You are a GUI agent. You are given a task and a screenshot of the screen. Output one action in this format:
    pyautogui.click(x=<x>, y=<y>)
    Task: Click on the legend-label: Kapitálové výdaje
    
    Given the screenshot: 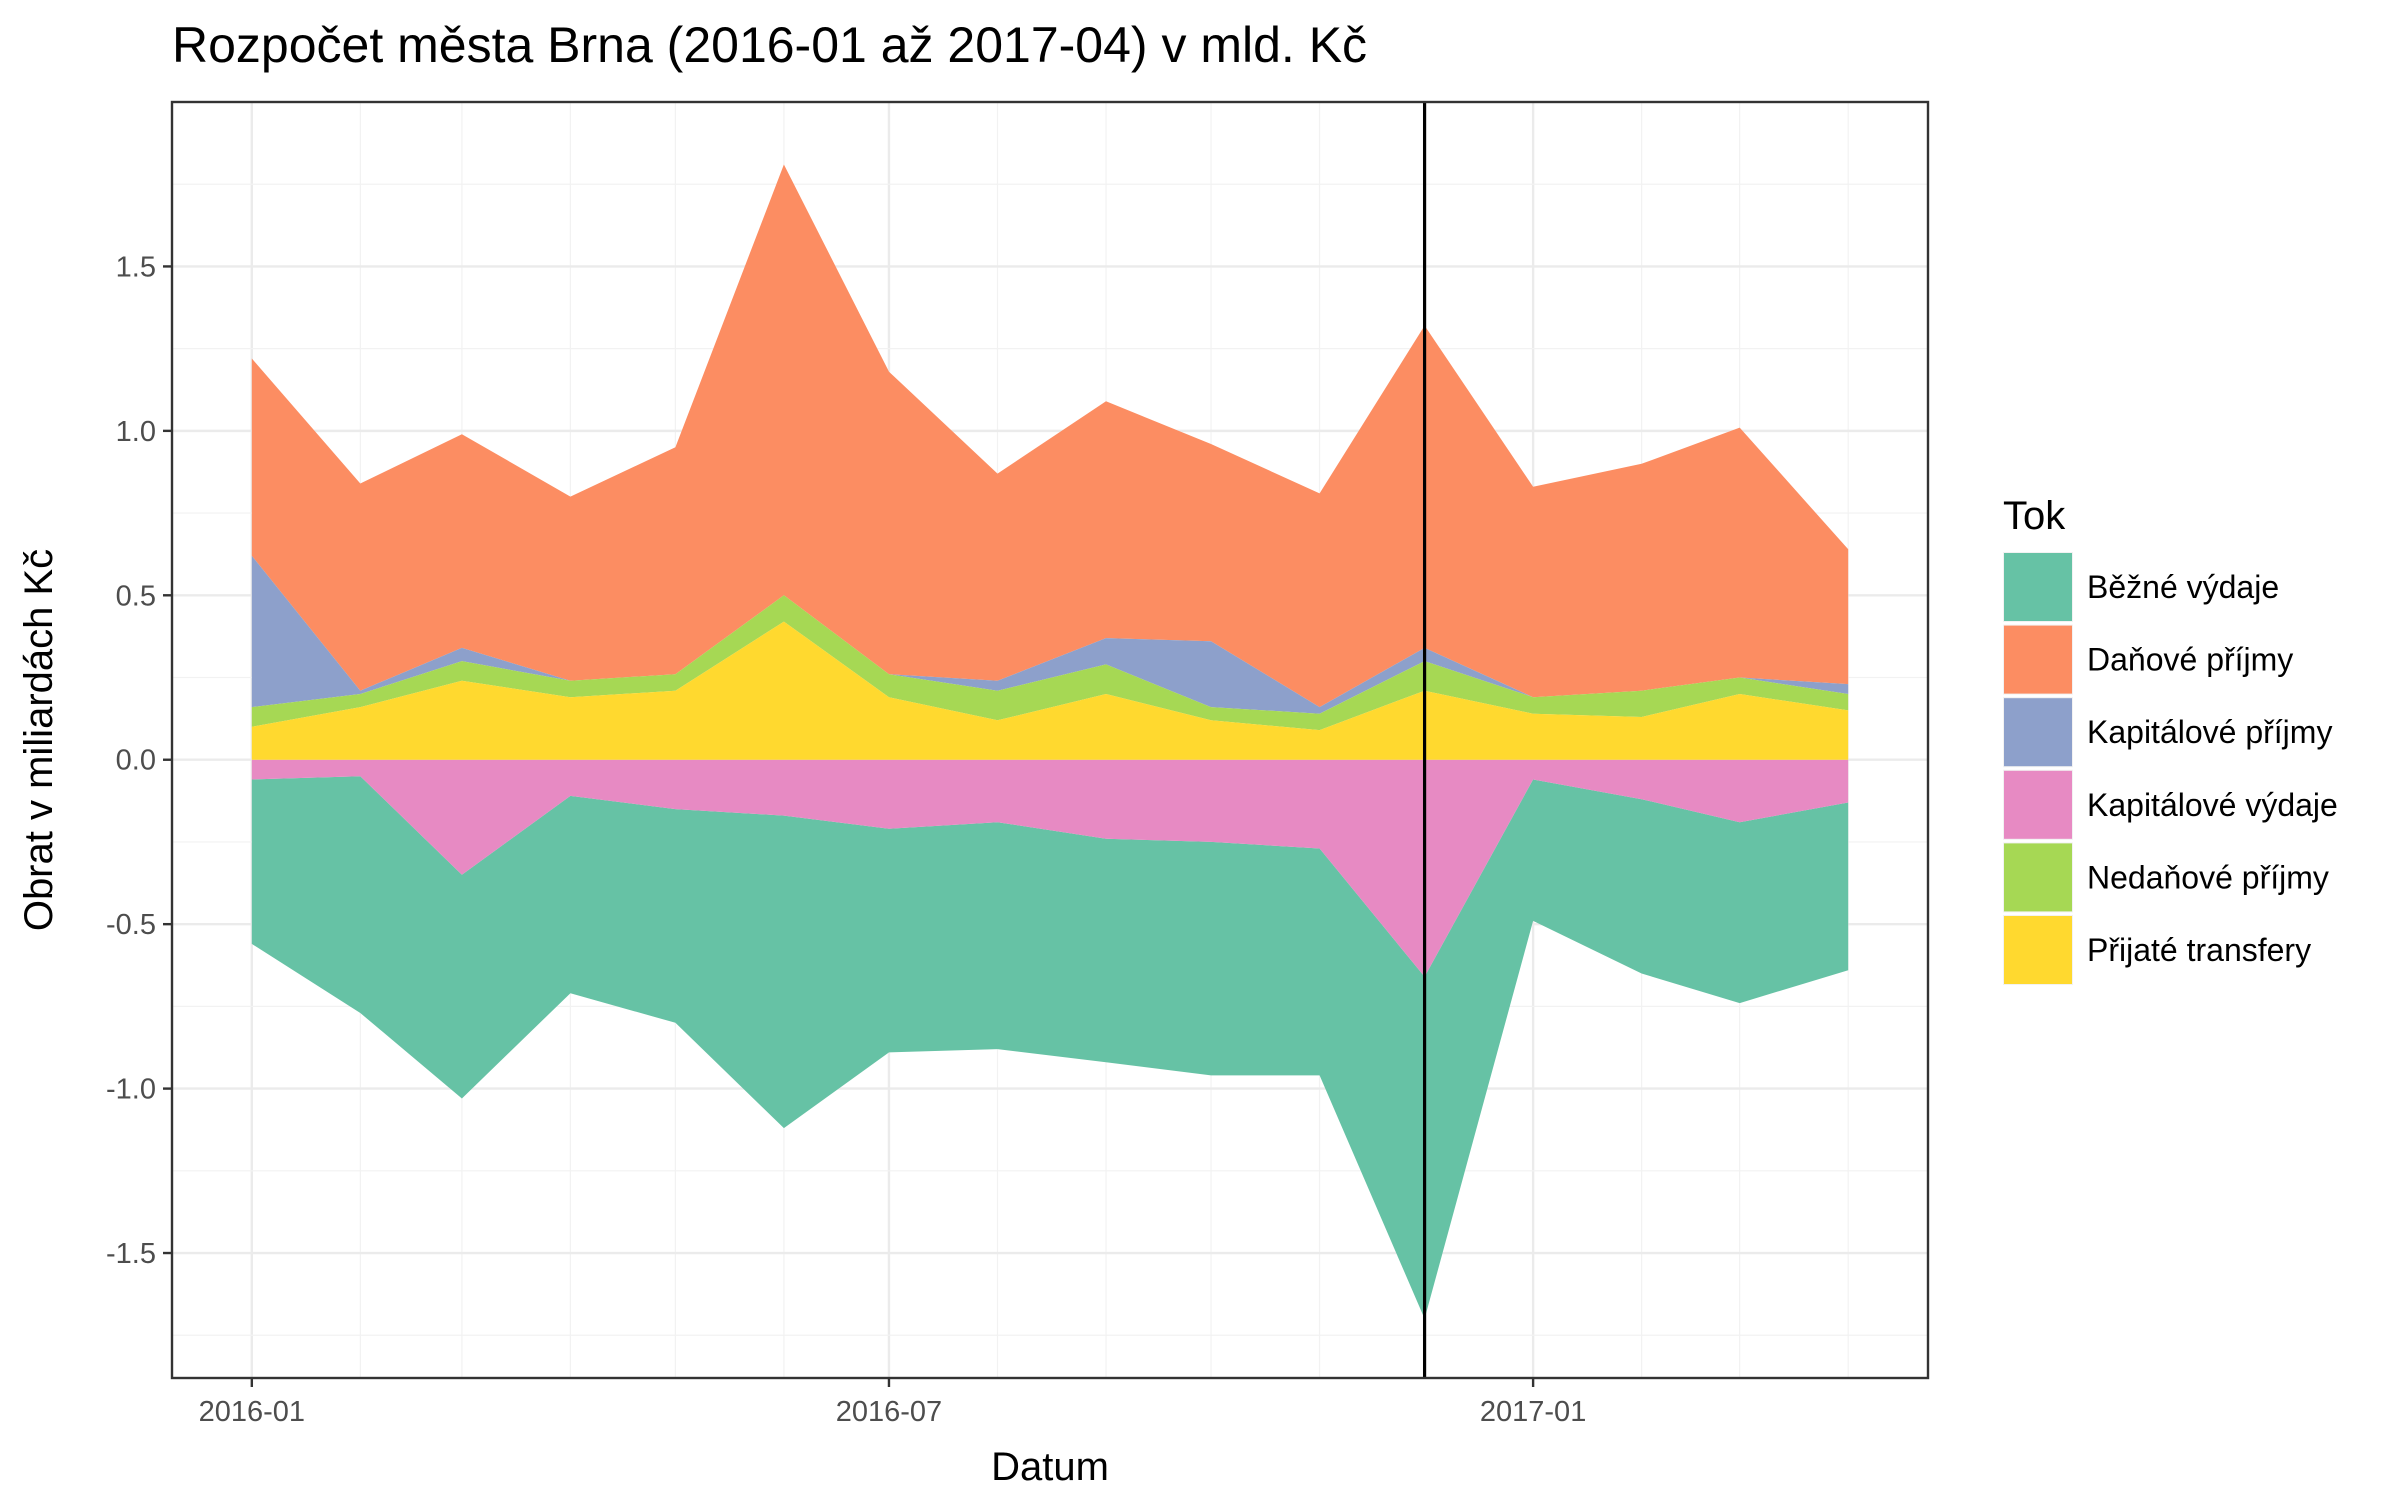 What is the action you would take?
    pyautogui.click(x=2212, y=805)
    